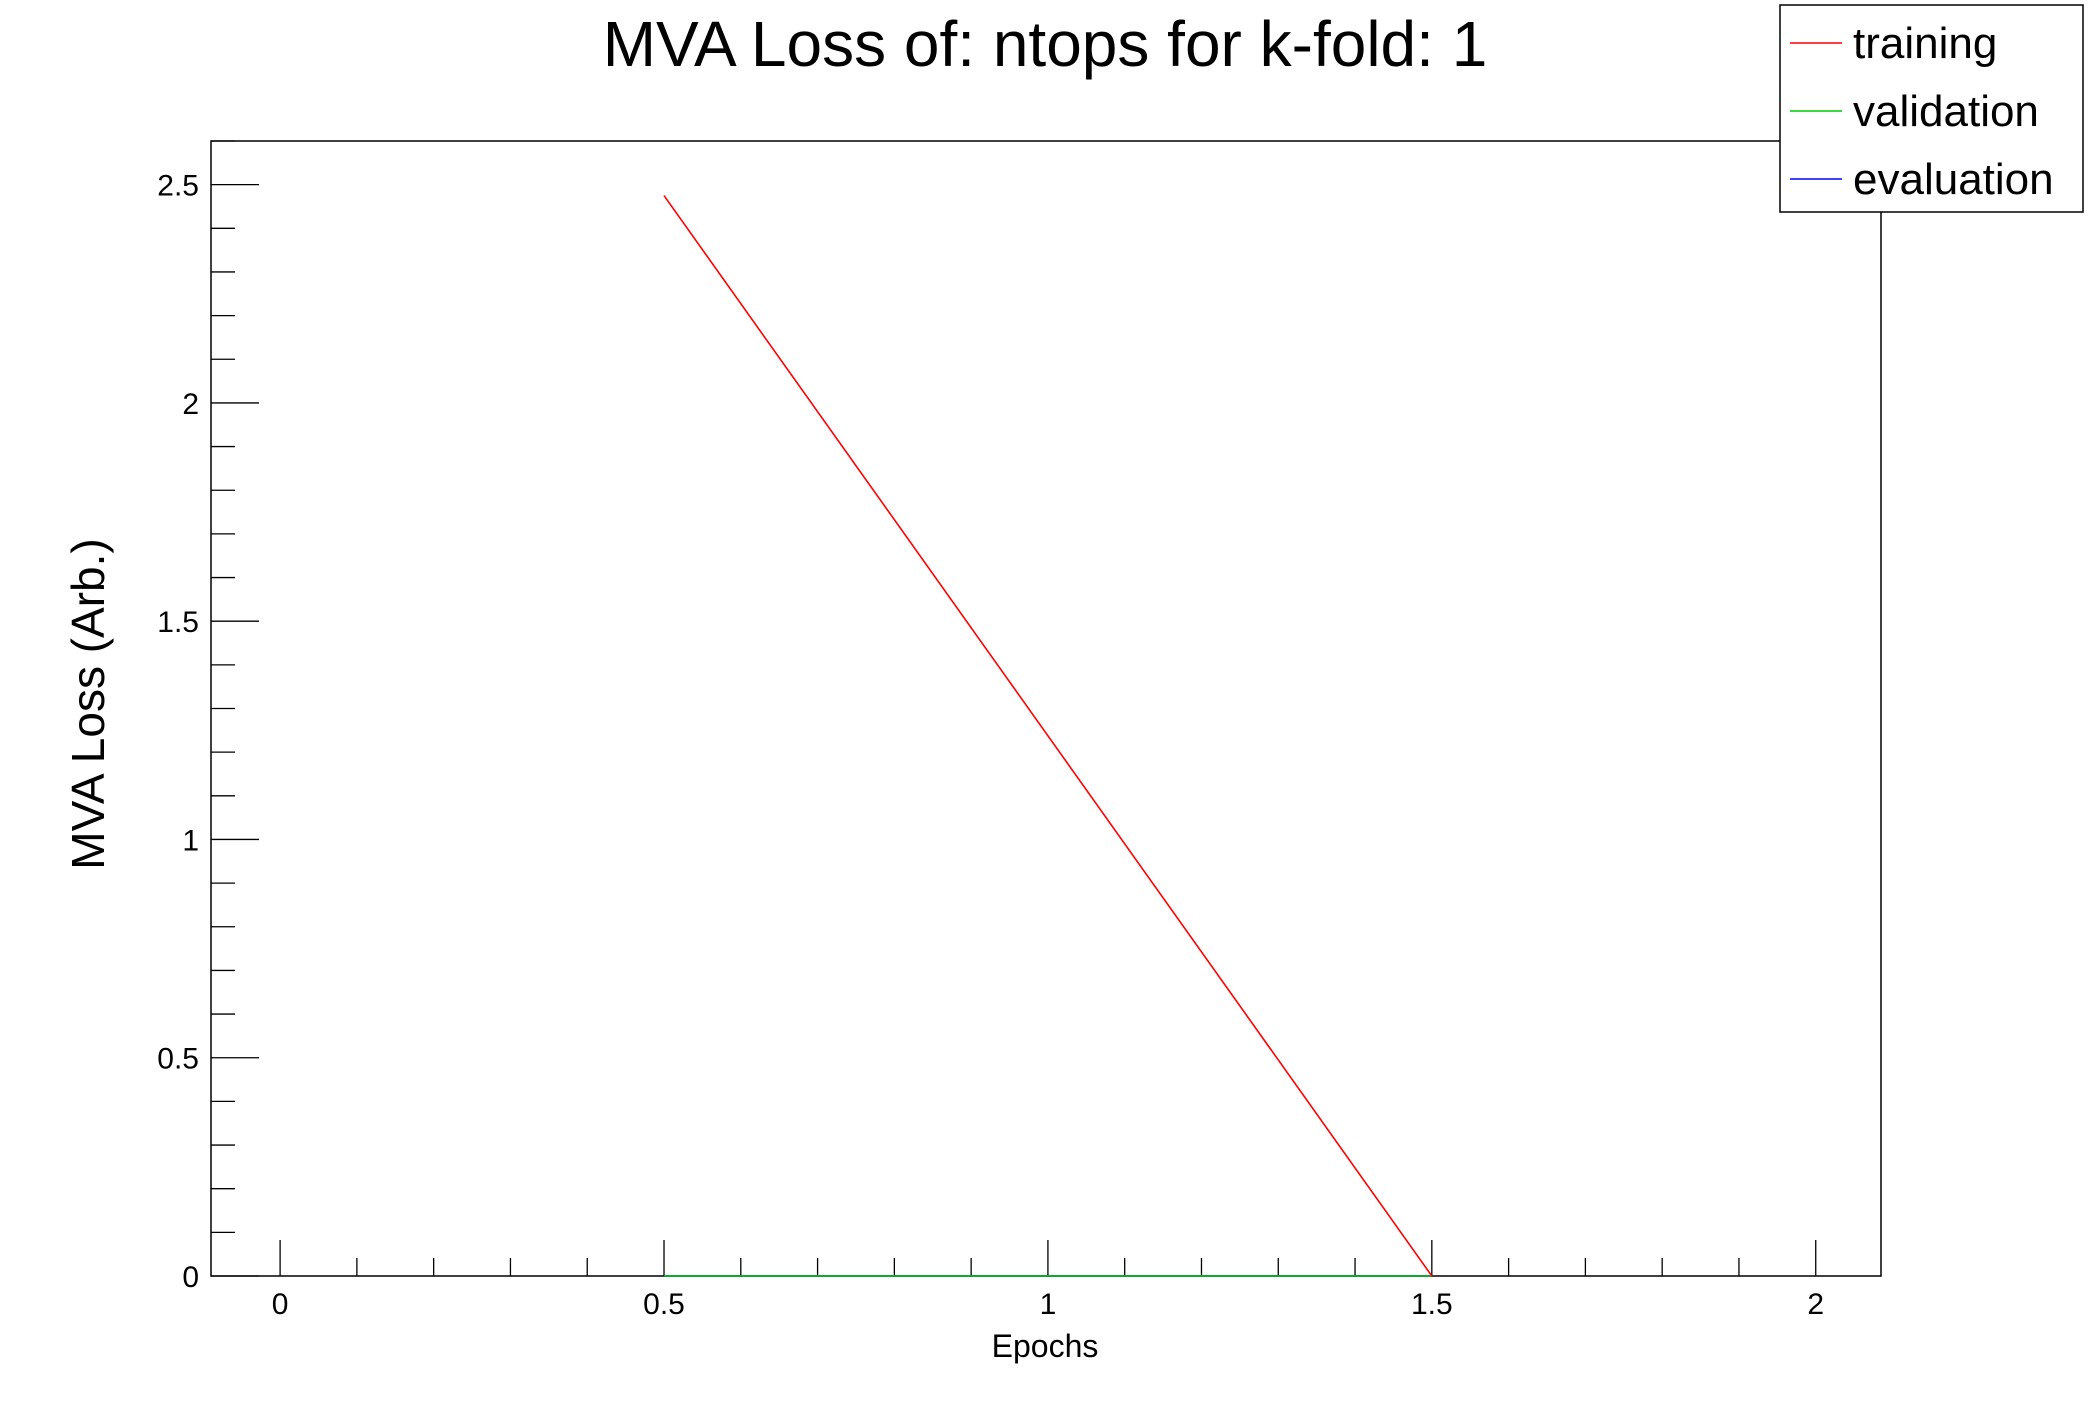 This screenshot has width=2088, height=1416. What do you see at coordinates (280, 1304) in the screenshot?
I see `x-tick-label: 0` at bounding box center [280, 1304].